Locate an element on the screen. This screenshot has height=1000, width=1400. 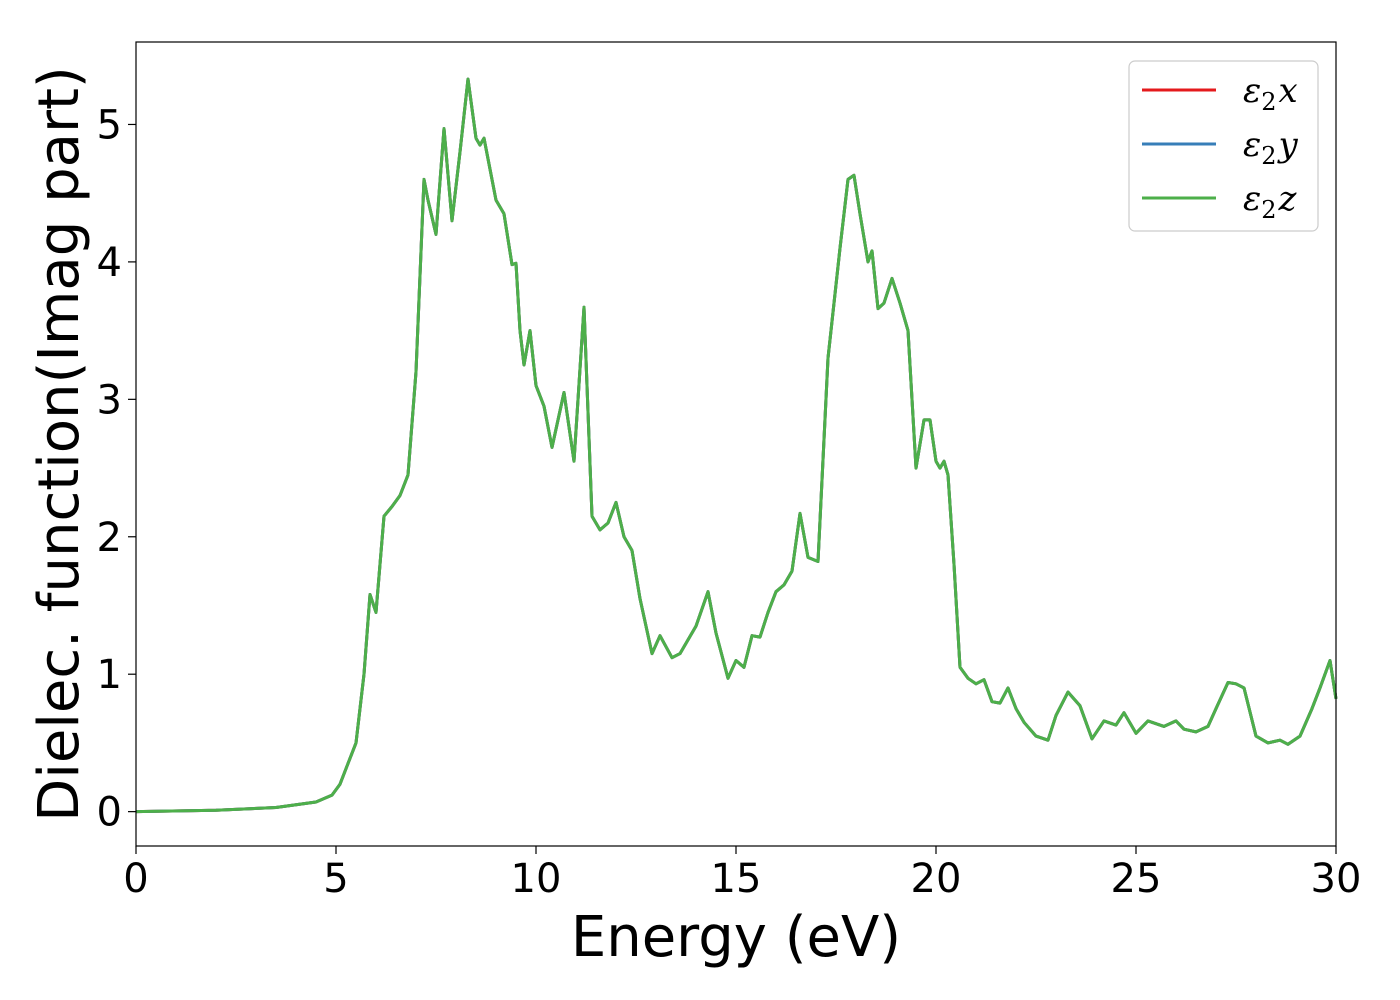
x-tick-label: 0 is located at coordinates (135, 879).